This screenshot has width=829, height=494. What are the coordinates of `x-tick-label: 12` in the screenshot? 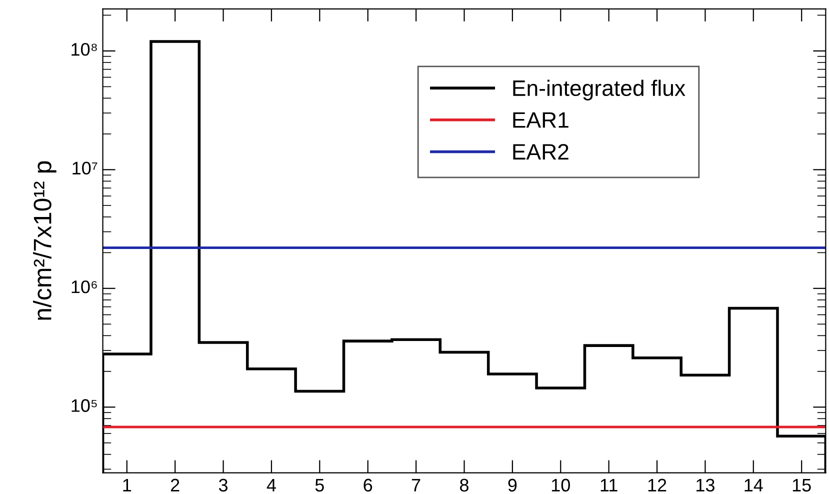 It's located at (657, 485).